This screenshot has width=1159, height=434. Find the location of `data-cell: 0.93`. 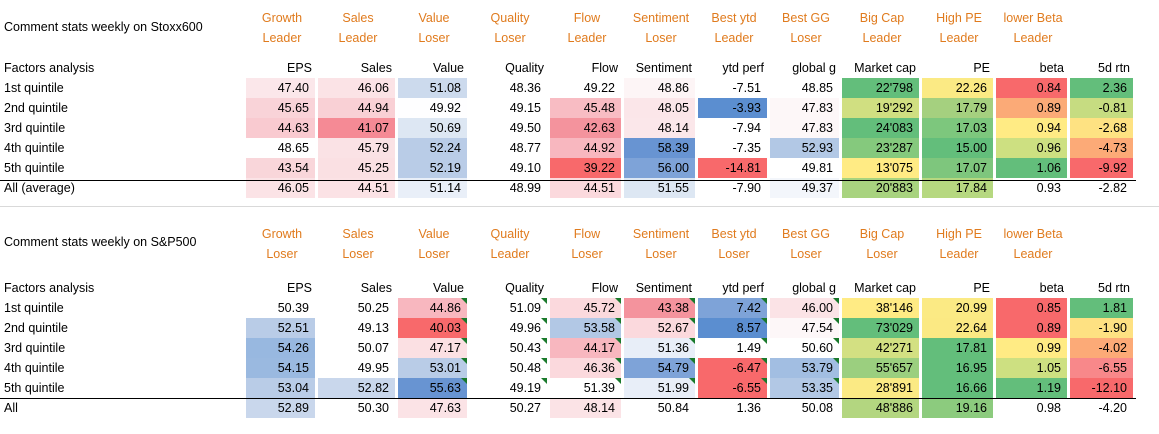

data-cell: 0.93 is located at coordinates (1031, 188).